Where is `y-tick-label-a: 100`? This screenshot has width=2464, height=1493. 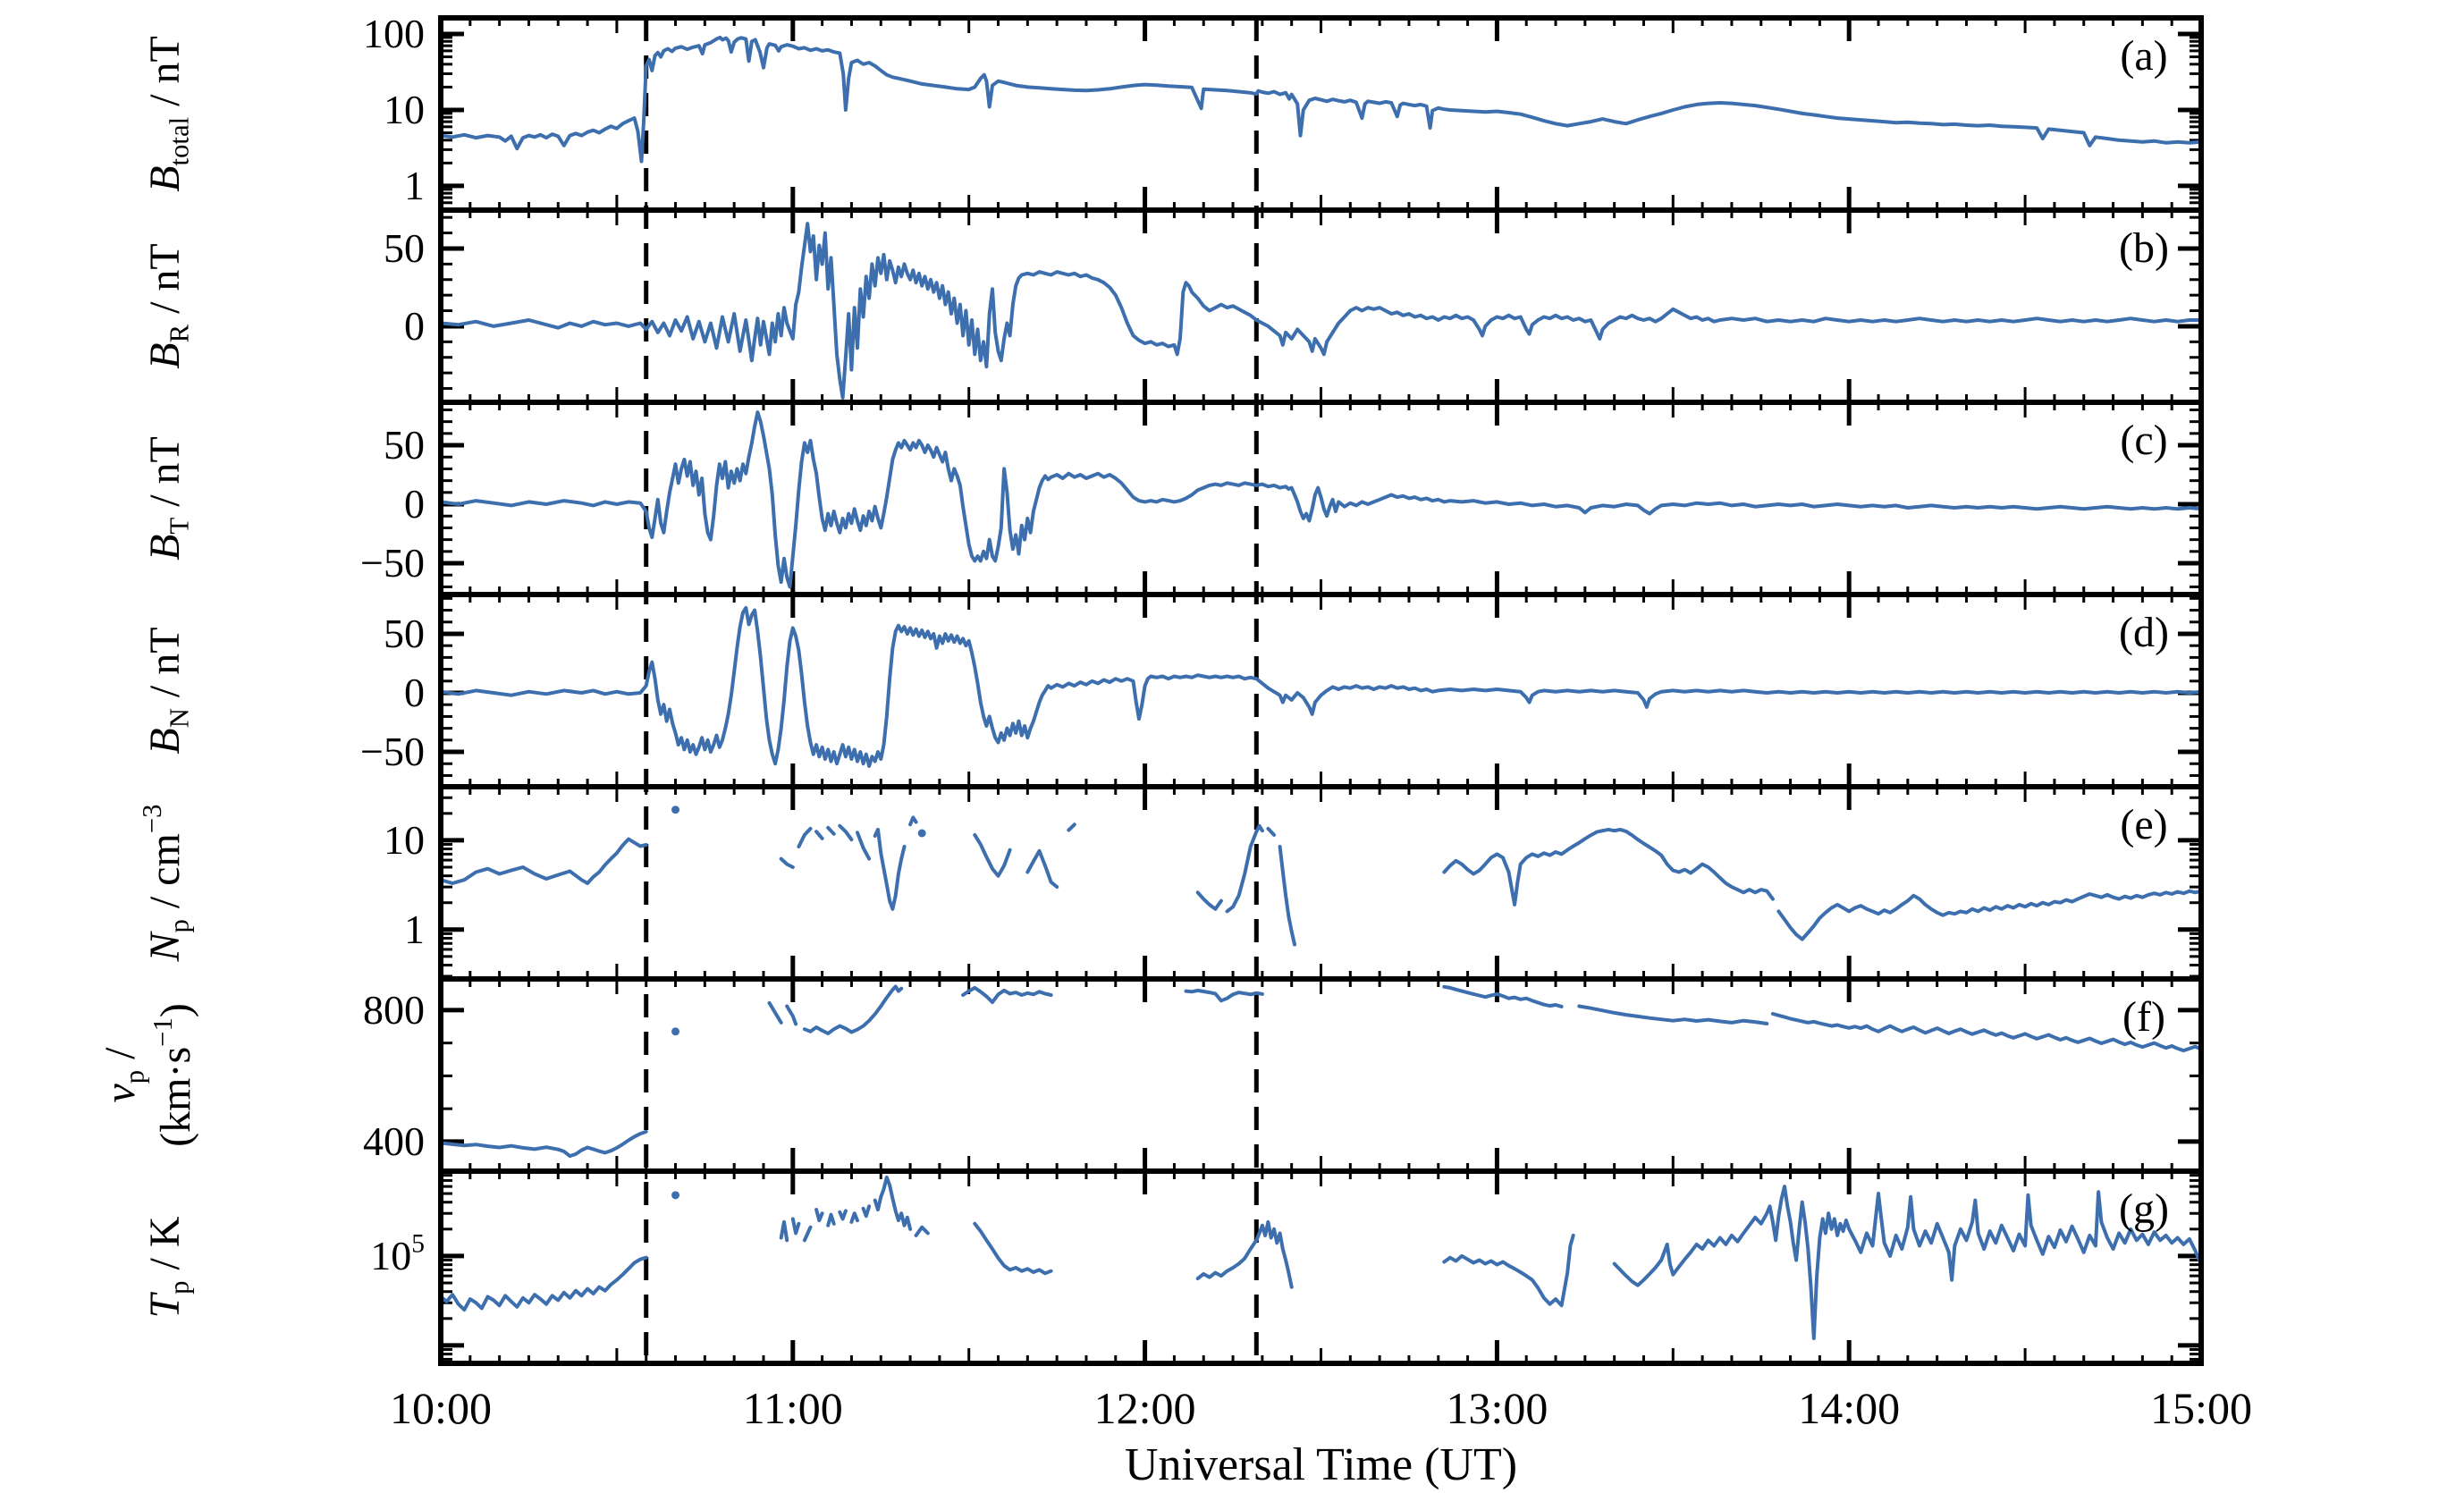 y-tick-label-a: 100 is located at coordinates (394, 33).